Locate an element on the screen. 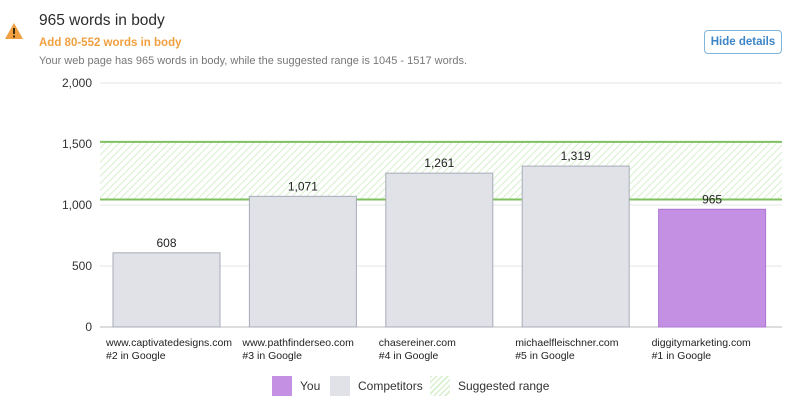 Image resolution: width=789 pixels, height=403 pixels. y-tick-label: 1,000 is located at coordinates (77, 205).